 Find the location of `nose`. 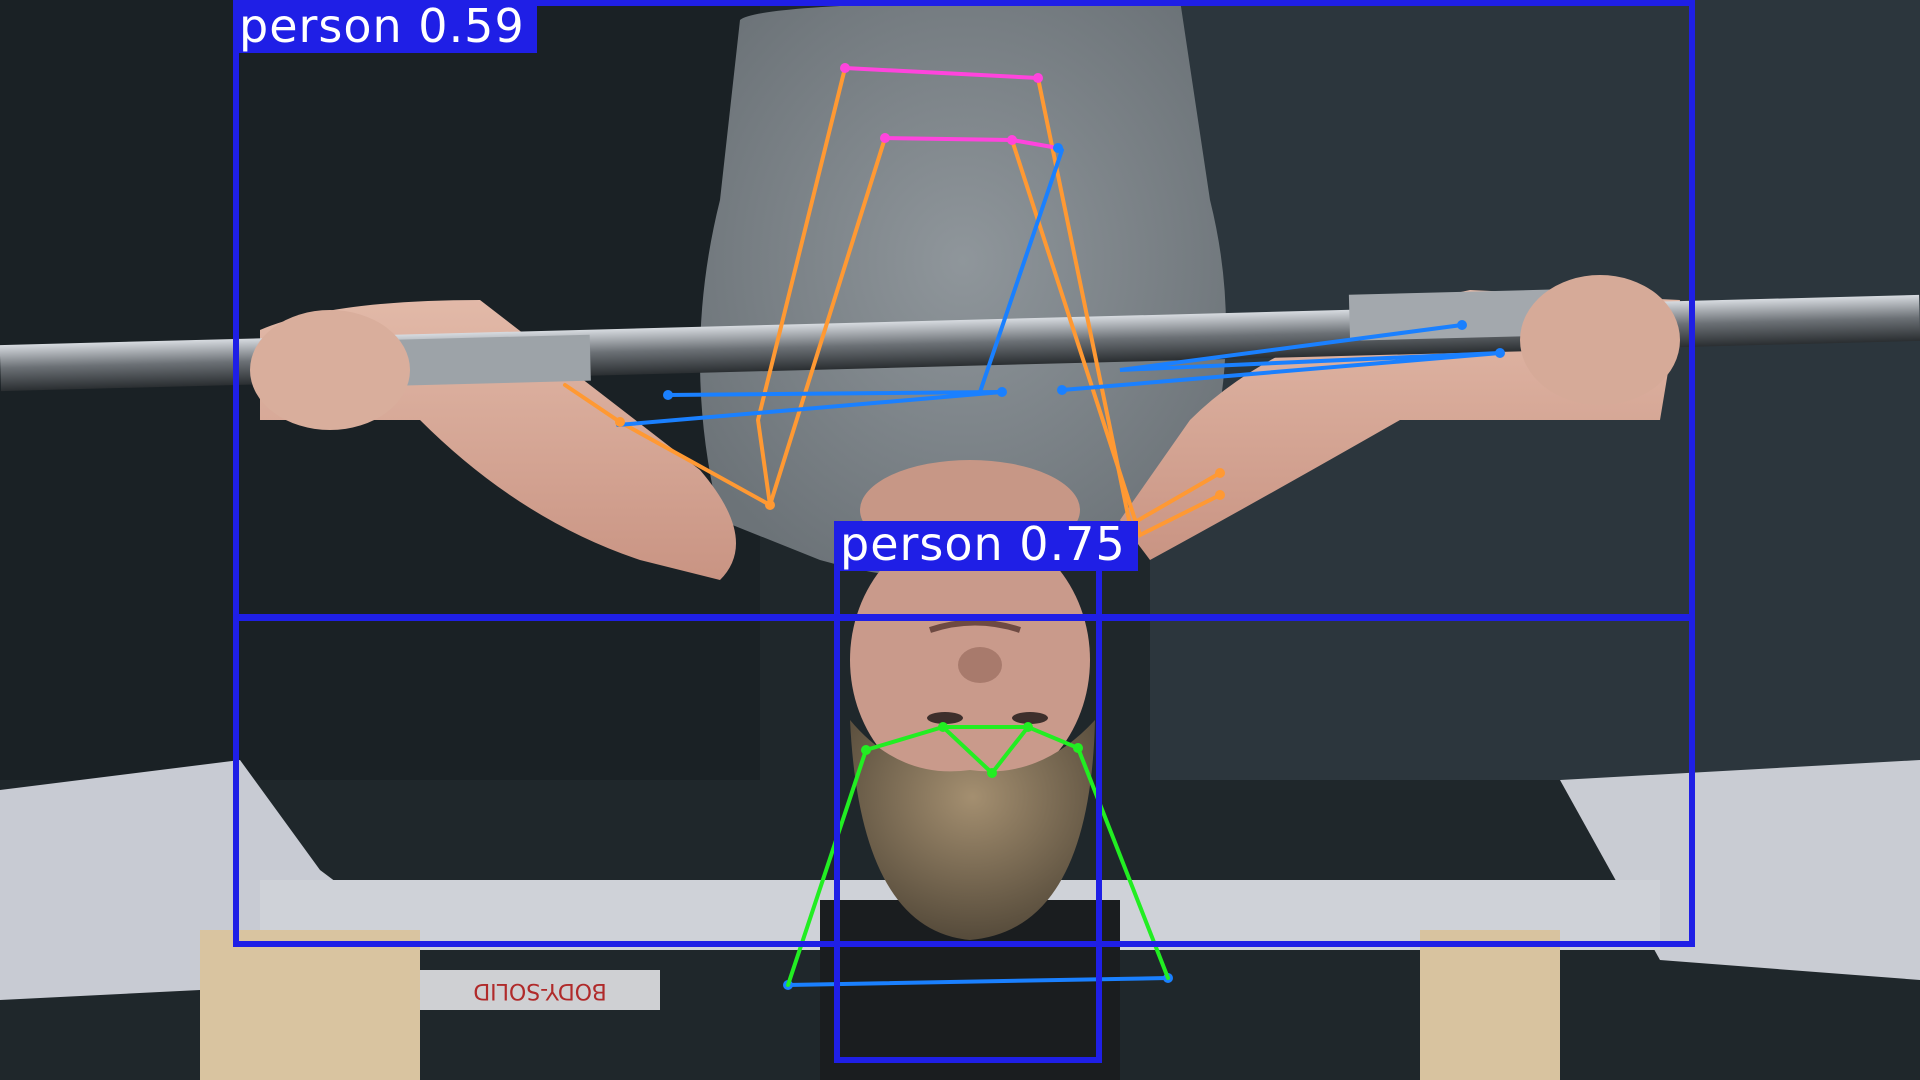

nose is located at coordinates (980, 665).